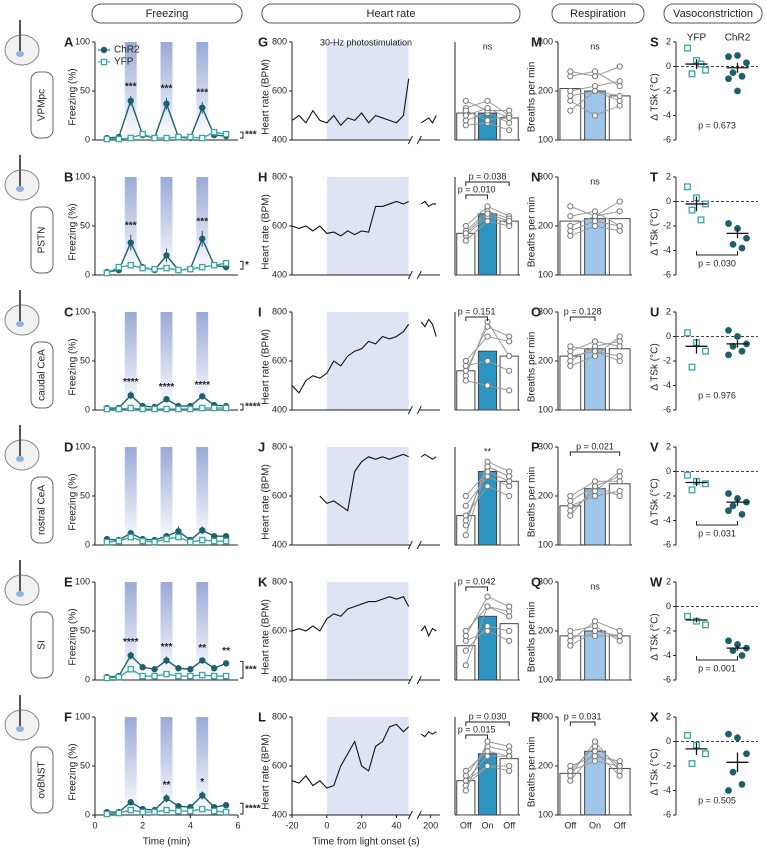 The width and height of the screenshot is (766, 851). Describe the element at coordinates (545, 581) in the screenshot. I see `y-tick-label: 300` at that location.